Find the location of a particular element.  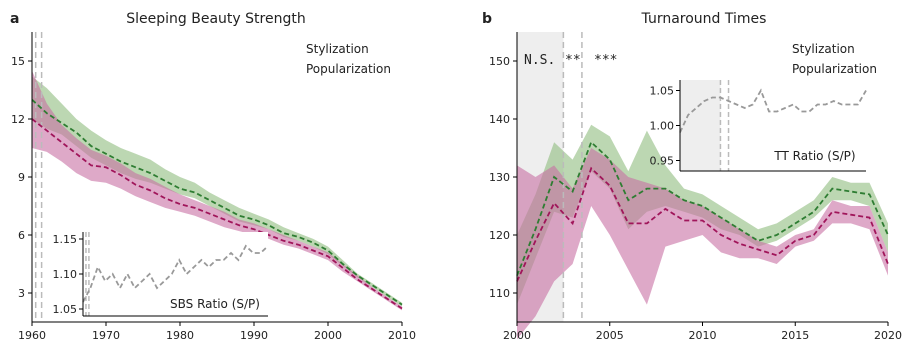

y-tick-label: 12 is located at coordinates (18, 119).